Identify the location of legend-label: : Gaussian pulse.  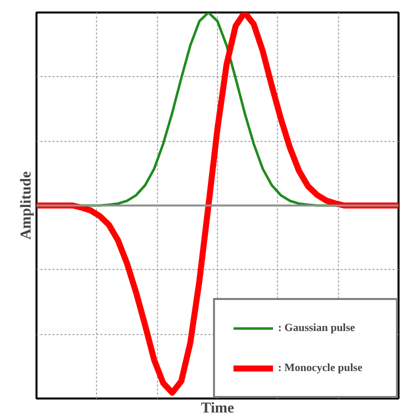
(317, 328).